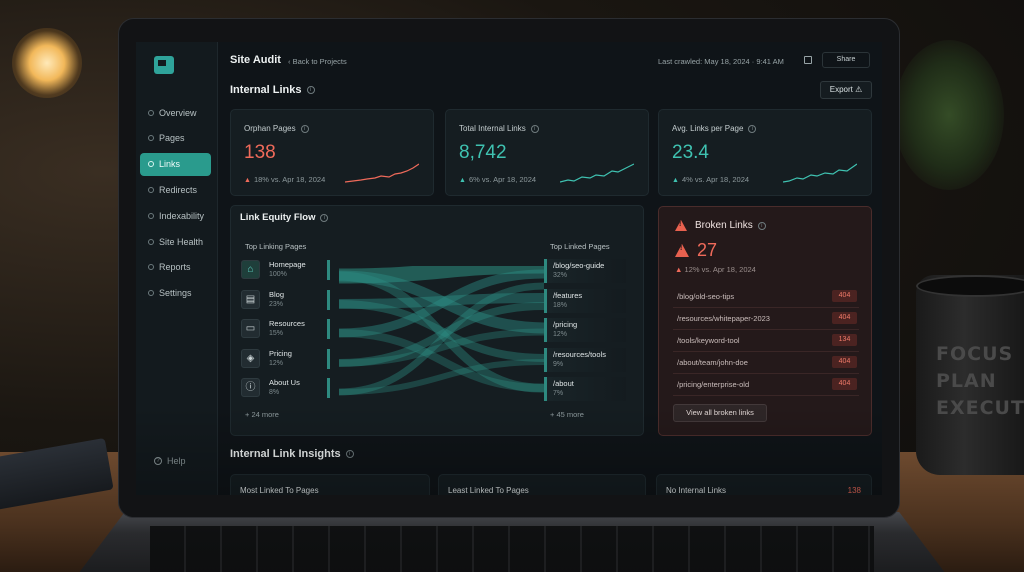  I want to click on broken-link-row: /blog/old-seo-tips 404, so click(766, 297).